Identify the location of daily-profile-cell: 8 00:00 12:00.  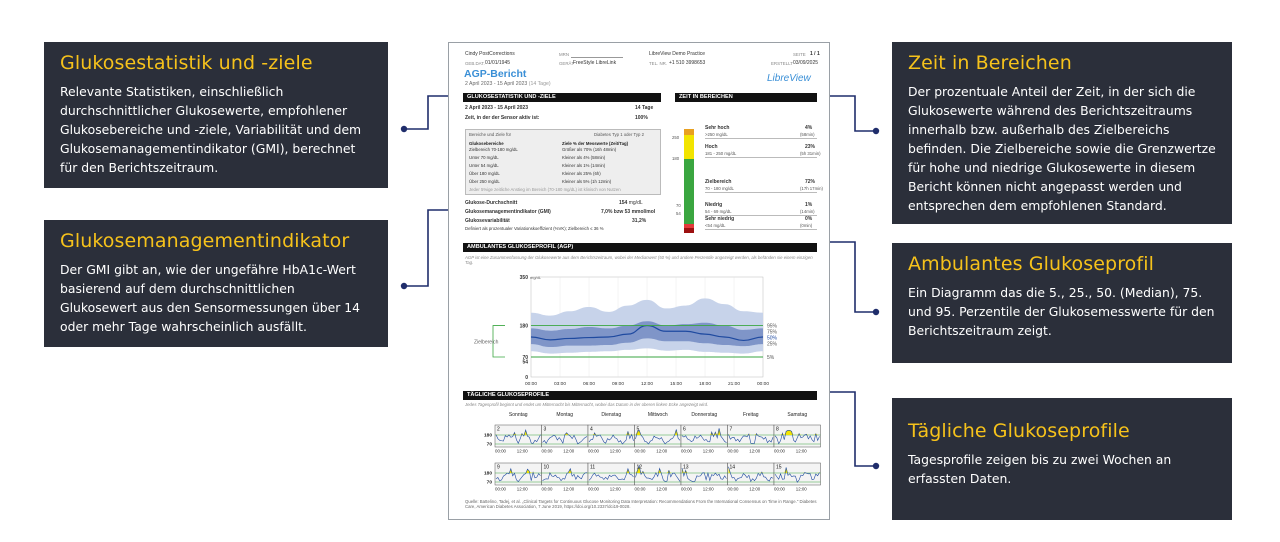
(797, 439).